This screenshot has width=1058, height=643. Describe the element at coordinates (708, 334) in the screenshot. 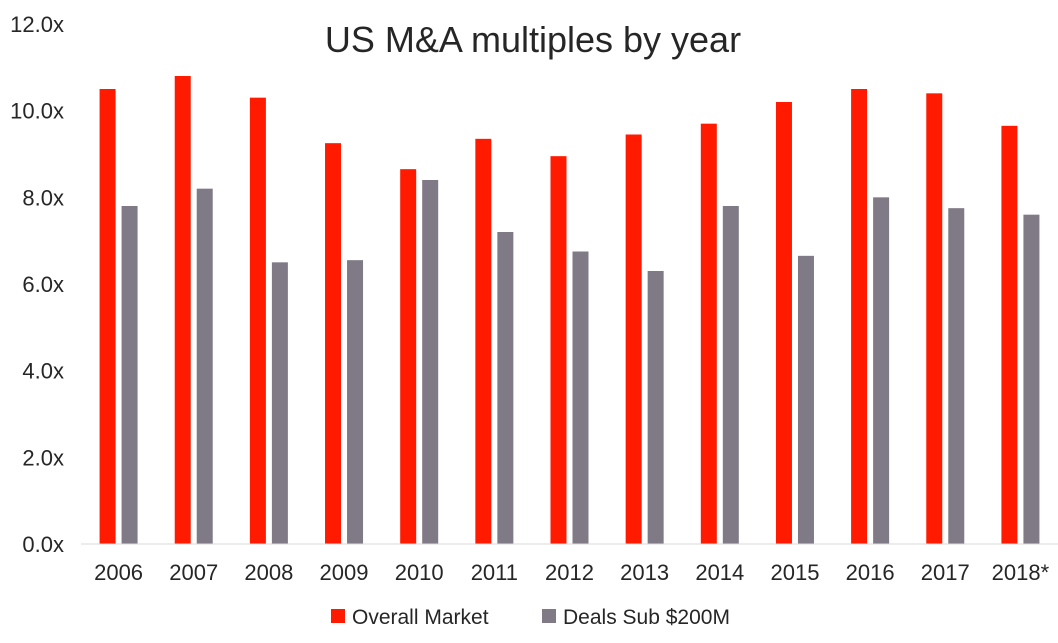

I see `bar-overall-market-2014` at that location.